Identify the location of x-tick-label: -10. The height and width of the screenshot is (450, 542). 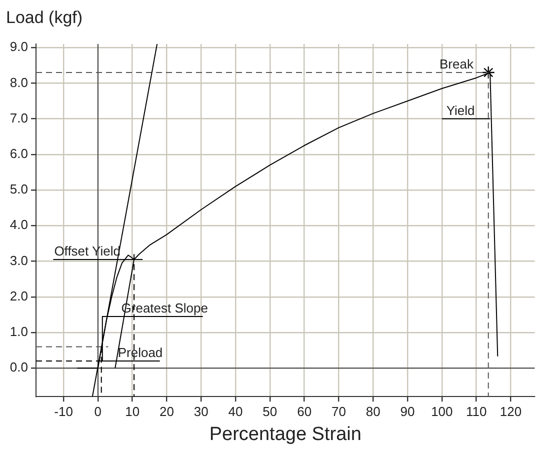
(63, 411).